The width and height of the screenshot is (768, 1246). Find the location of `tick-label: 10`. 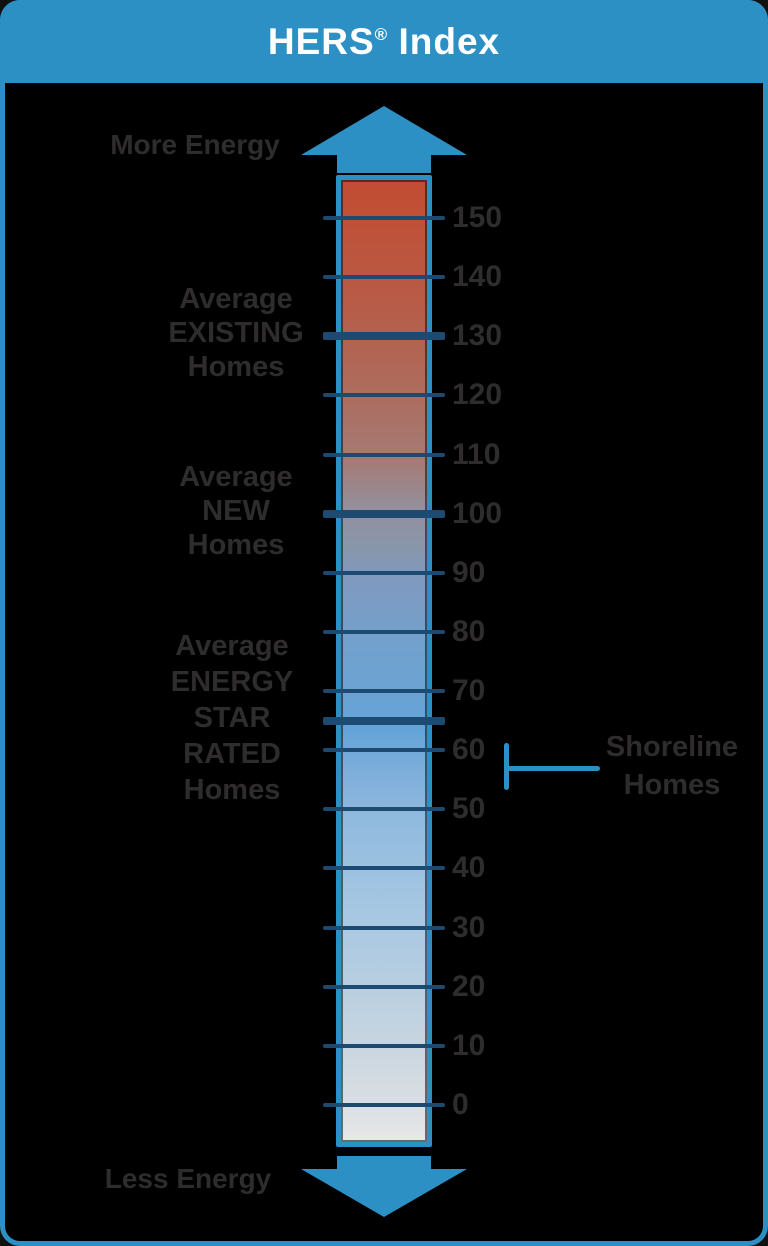

tick-label: 10 is located at coordinates (469, 1045).